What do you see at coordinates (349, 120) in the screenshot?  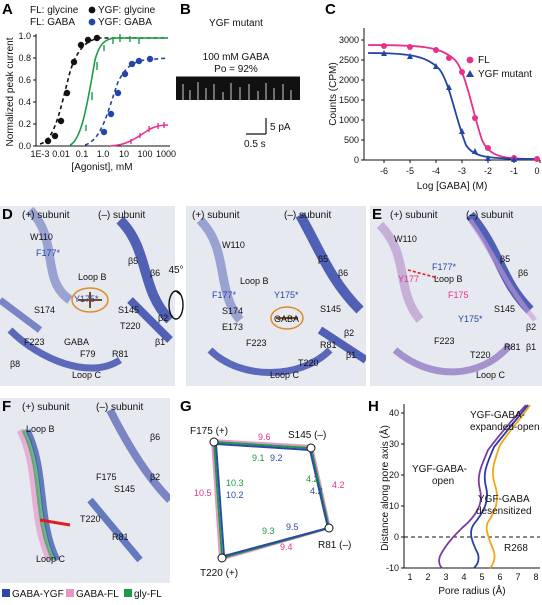 I see `panel-c-ytick-2: 1000` at bounding box center [349, 120].